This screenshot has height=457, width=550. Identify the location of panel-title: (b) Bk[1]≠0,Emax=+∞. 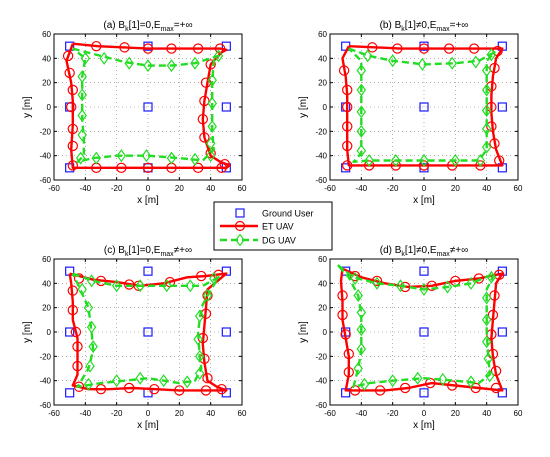
(424, 26).